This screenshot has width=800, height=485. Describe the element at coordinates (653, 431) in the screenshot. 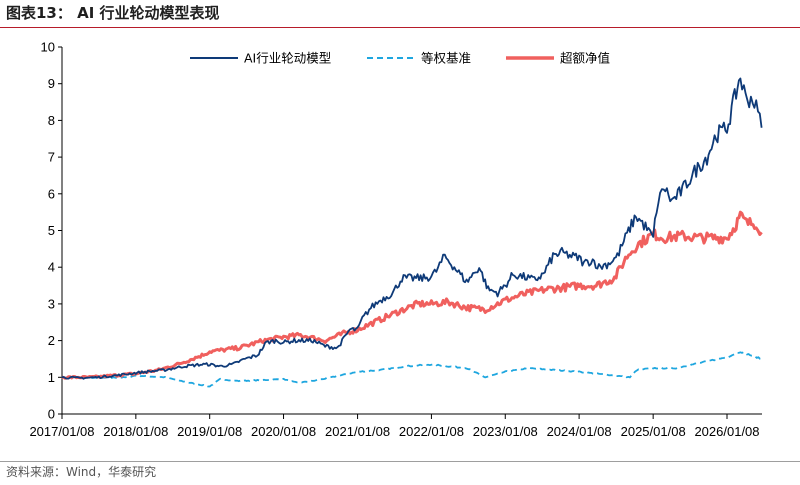

I see `x-tick-label: 2025/01/08` at that location.